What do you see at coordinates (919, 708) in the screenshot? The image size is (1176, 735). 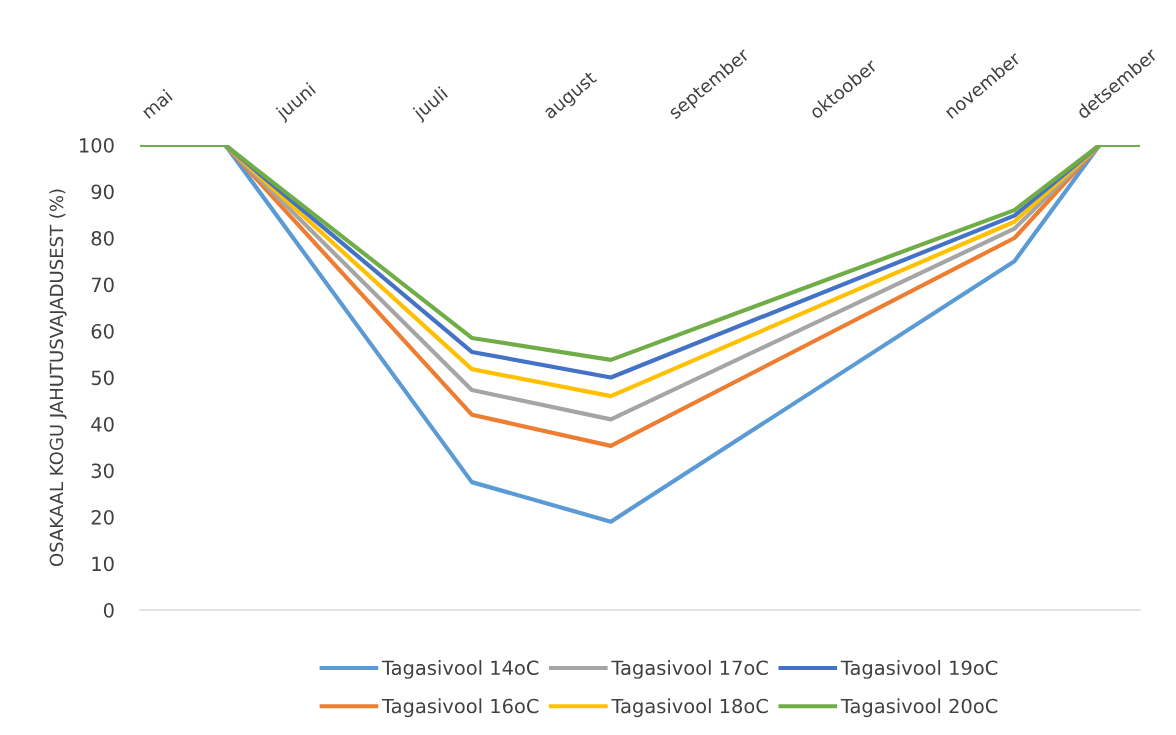 I see `legend-label: Tagasivool 20oC` at bounding box center [919, 708].